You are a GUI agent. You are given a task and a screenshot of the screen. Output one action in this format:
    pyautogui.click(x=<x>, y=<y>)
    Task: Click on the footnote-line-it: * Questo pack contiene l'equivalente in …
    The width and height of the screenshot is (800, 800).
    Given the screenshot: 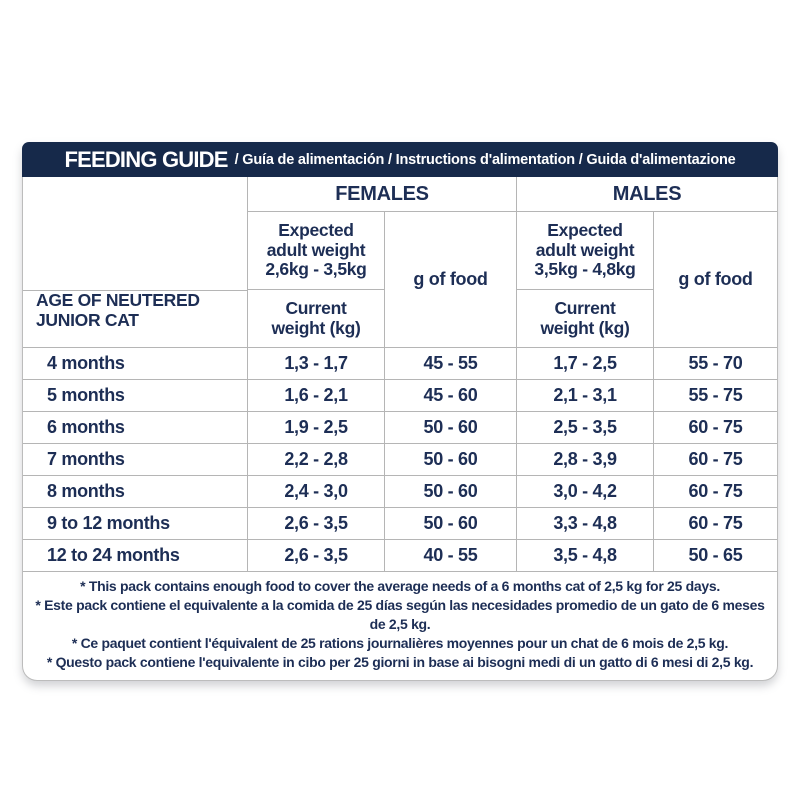 What is the action you would take?
    pyautogui.click(x=400, y=662)
    